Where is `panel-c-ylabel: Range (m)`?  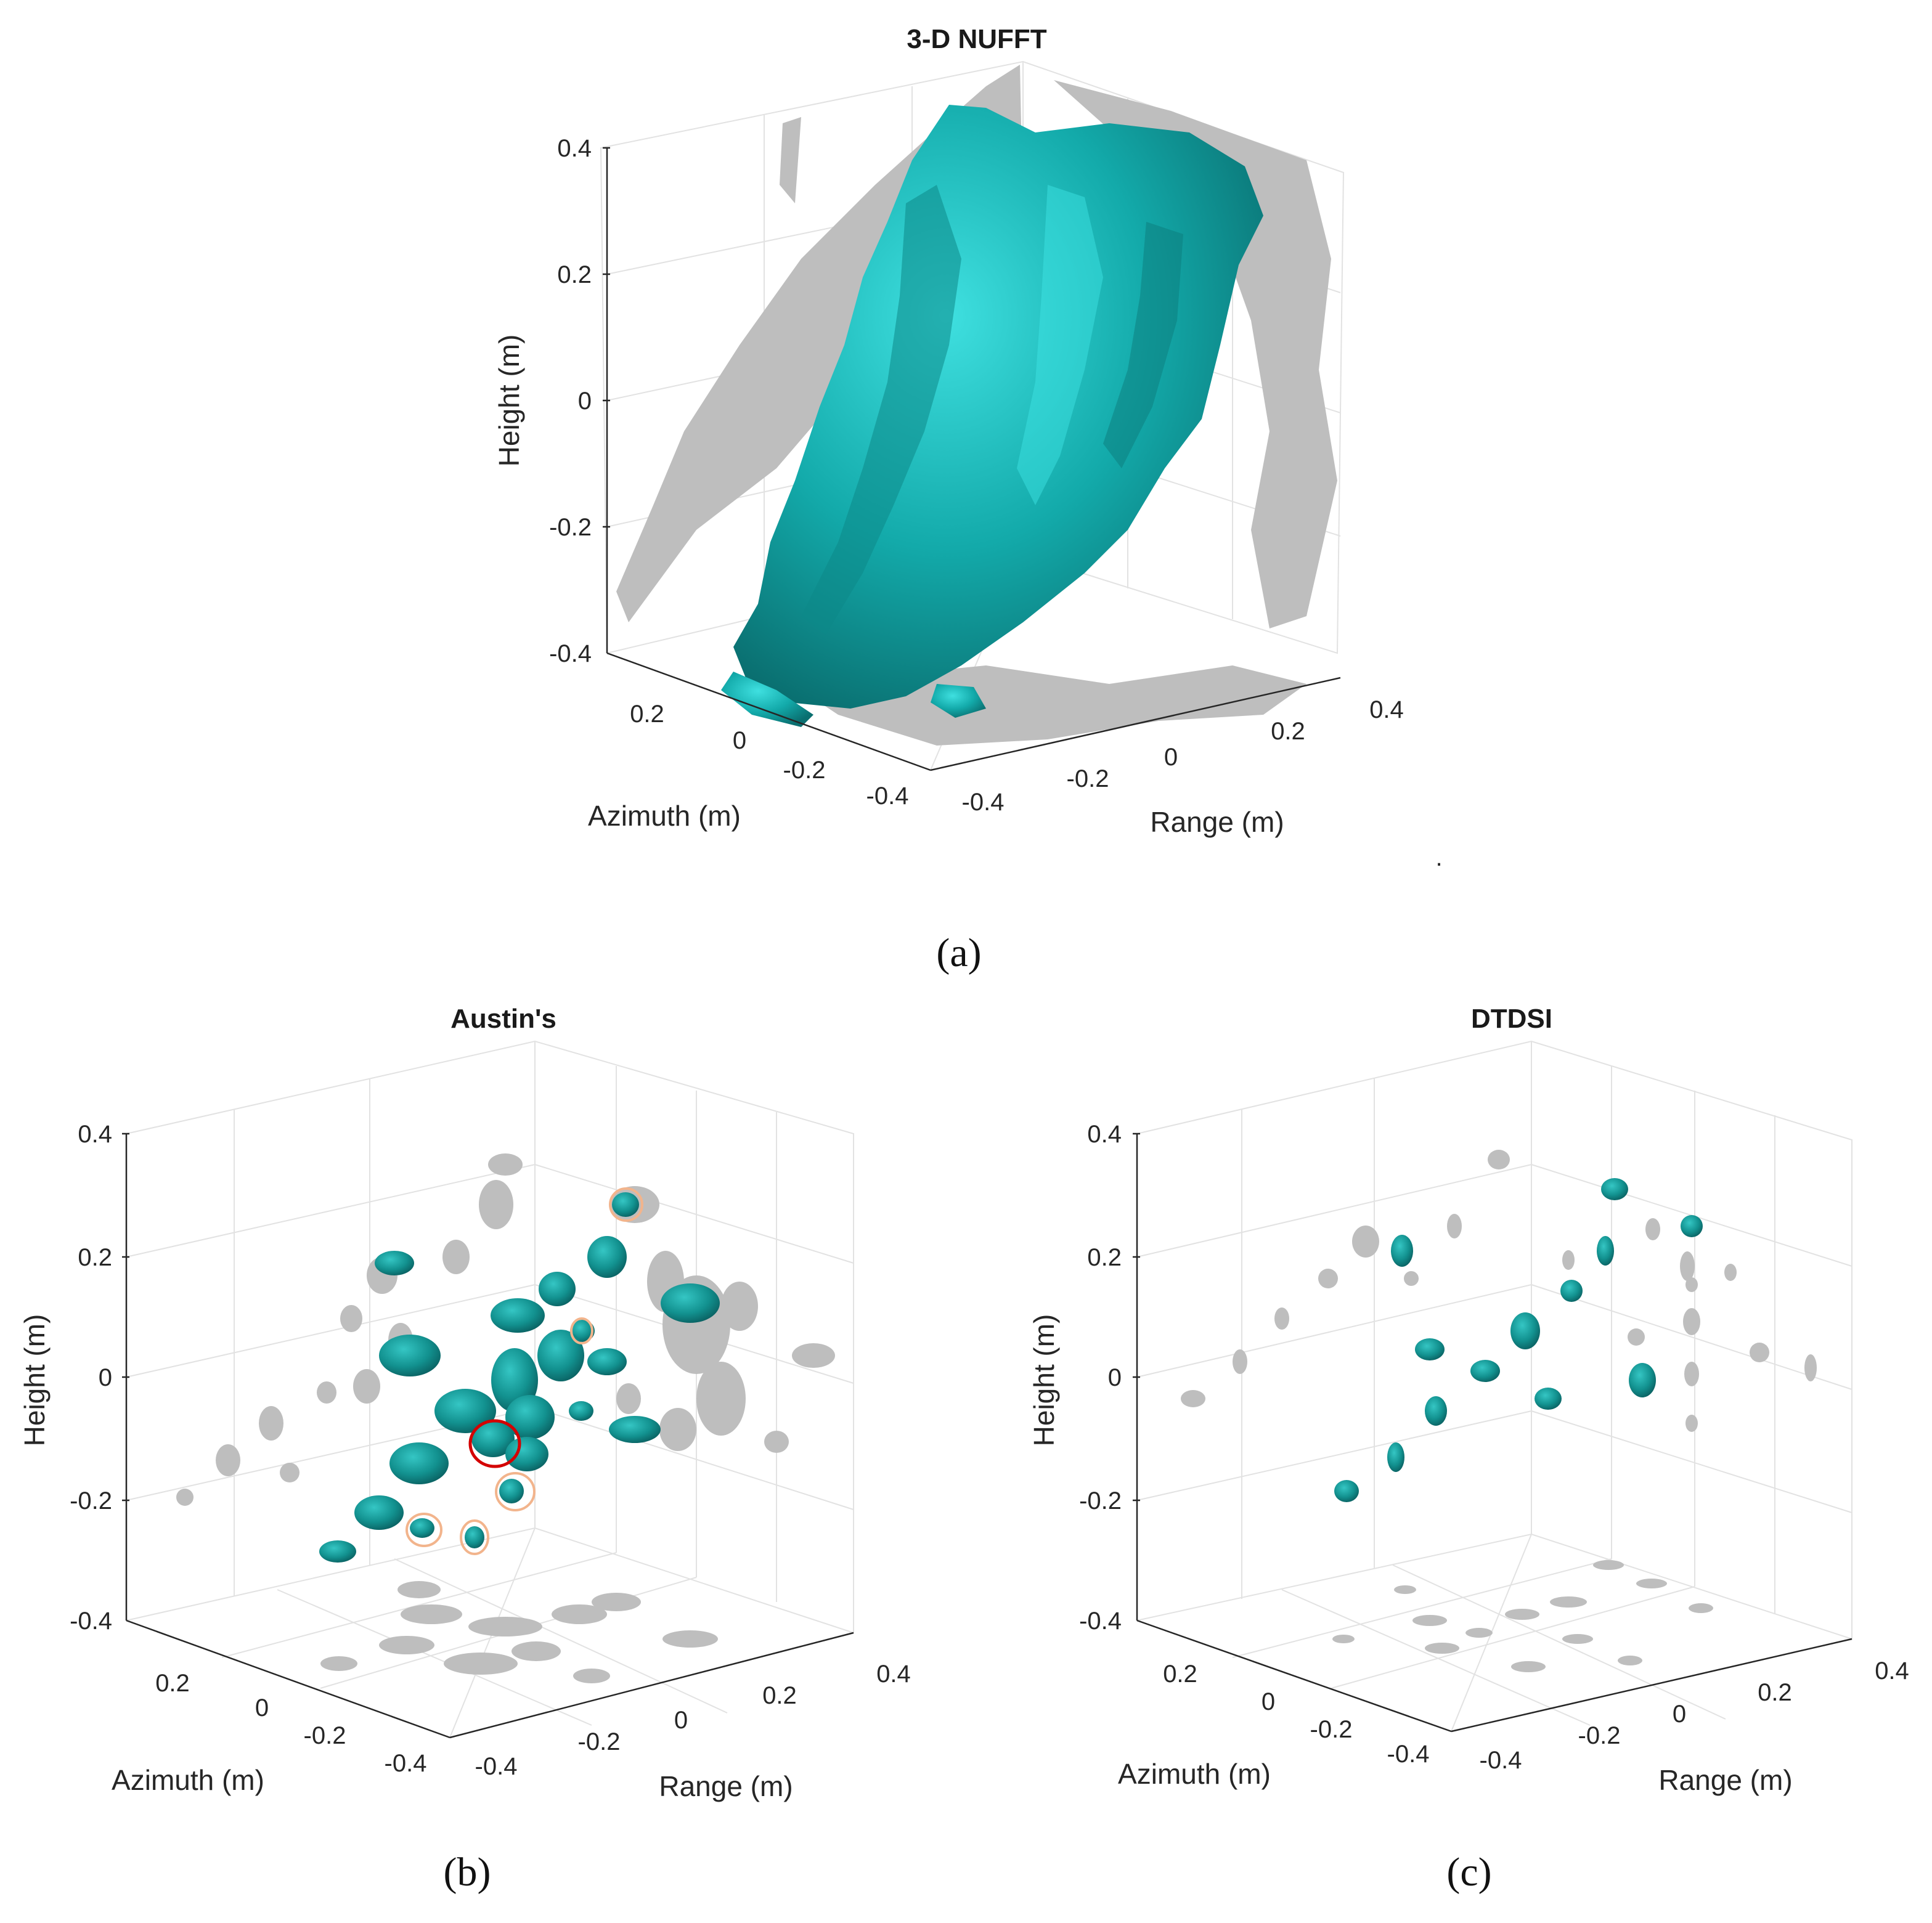 panel-c-ylabel: Range (m) is located at coordinates (1725, 1780).